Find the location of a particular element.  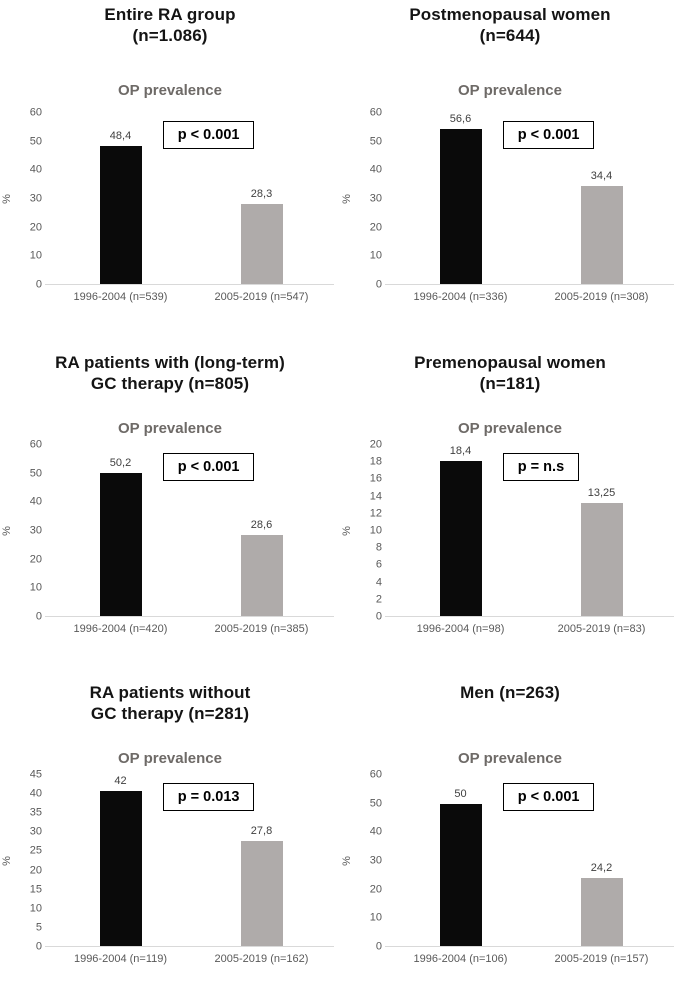

bar-slot-1996-2004: 50 is located at coordinates (460, 861).